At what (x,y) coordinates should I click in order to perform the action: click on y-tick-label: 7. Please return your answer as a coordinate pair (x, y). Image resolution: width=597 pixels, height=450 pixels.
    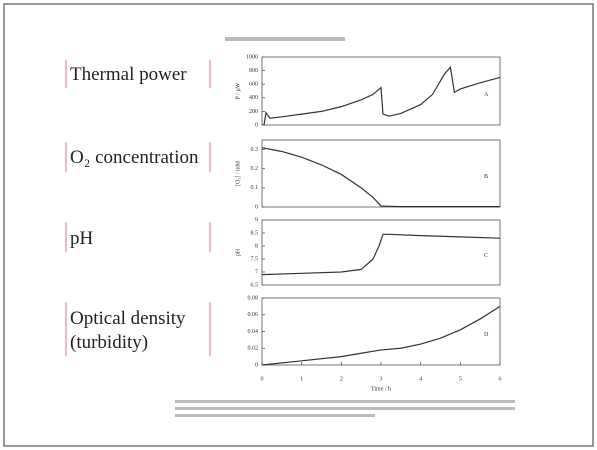
    Looking at the image, I should click on (256, 272).